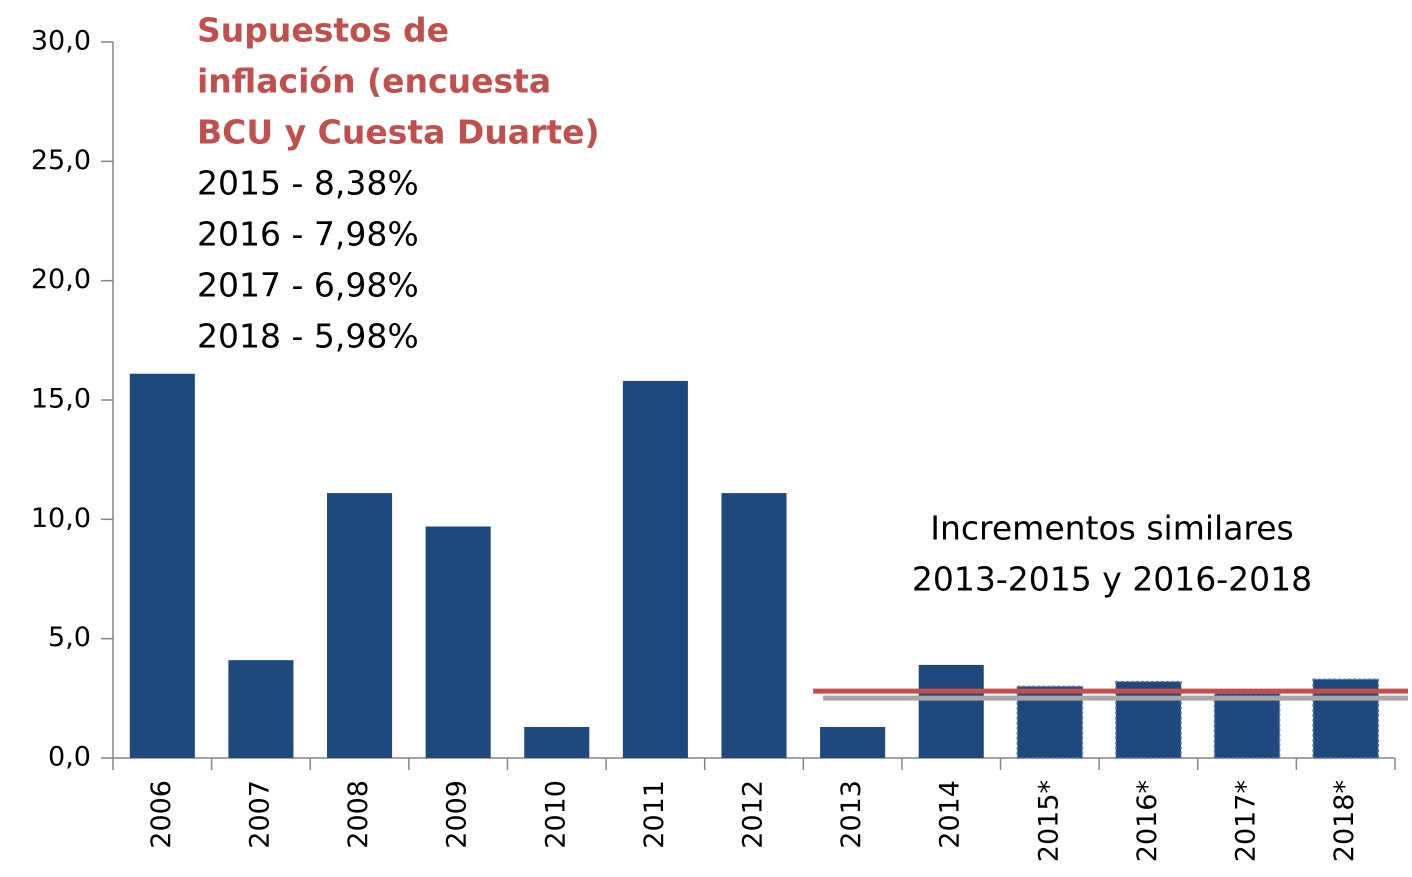 The width and height of the screenshot is (1412, 877). I want to click on annotation-note: 2013-2015 y 2016-2018, so click(1112, 579).